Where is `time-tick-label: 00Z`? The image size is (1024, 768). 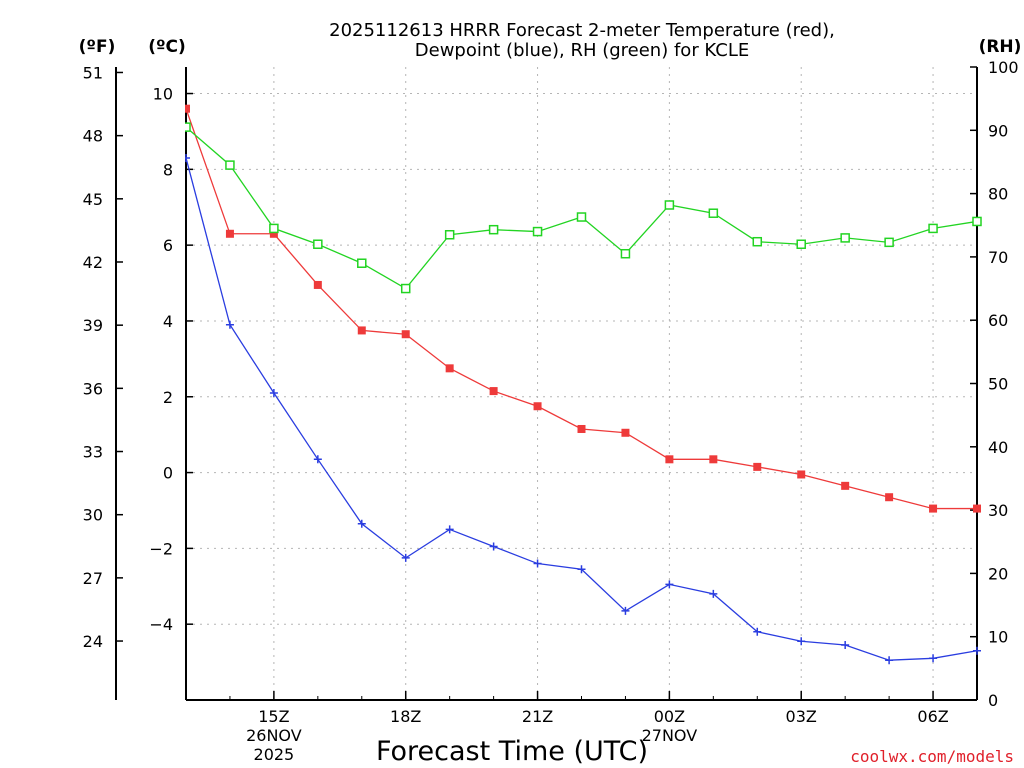 time-tick-label: 00Z is located at coordinates (669, 716).